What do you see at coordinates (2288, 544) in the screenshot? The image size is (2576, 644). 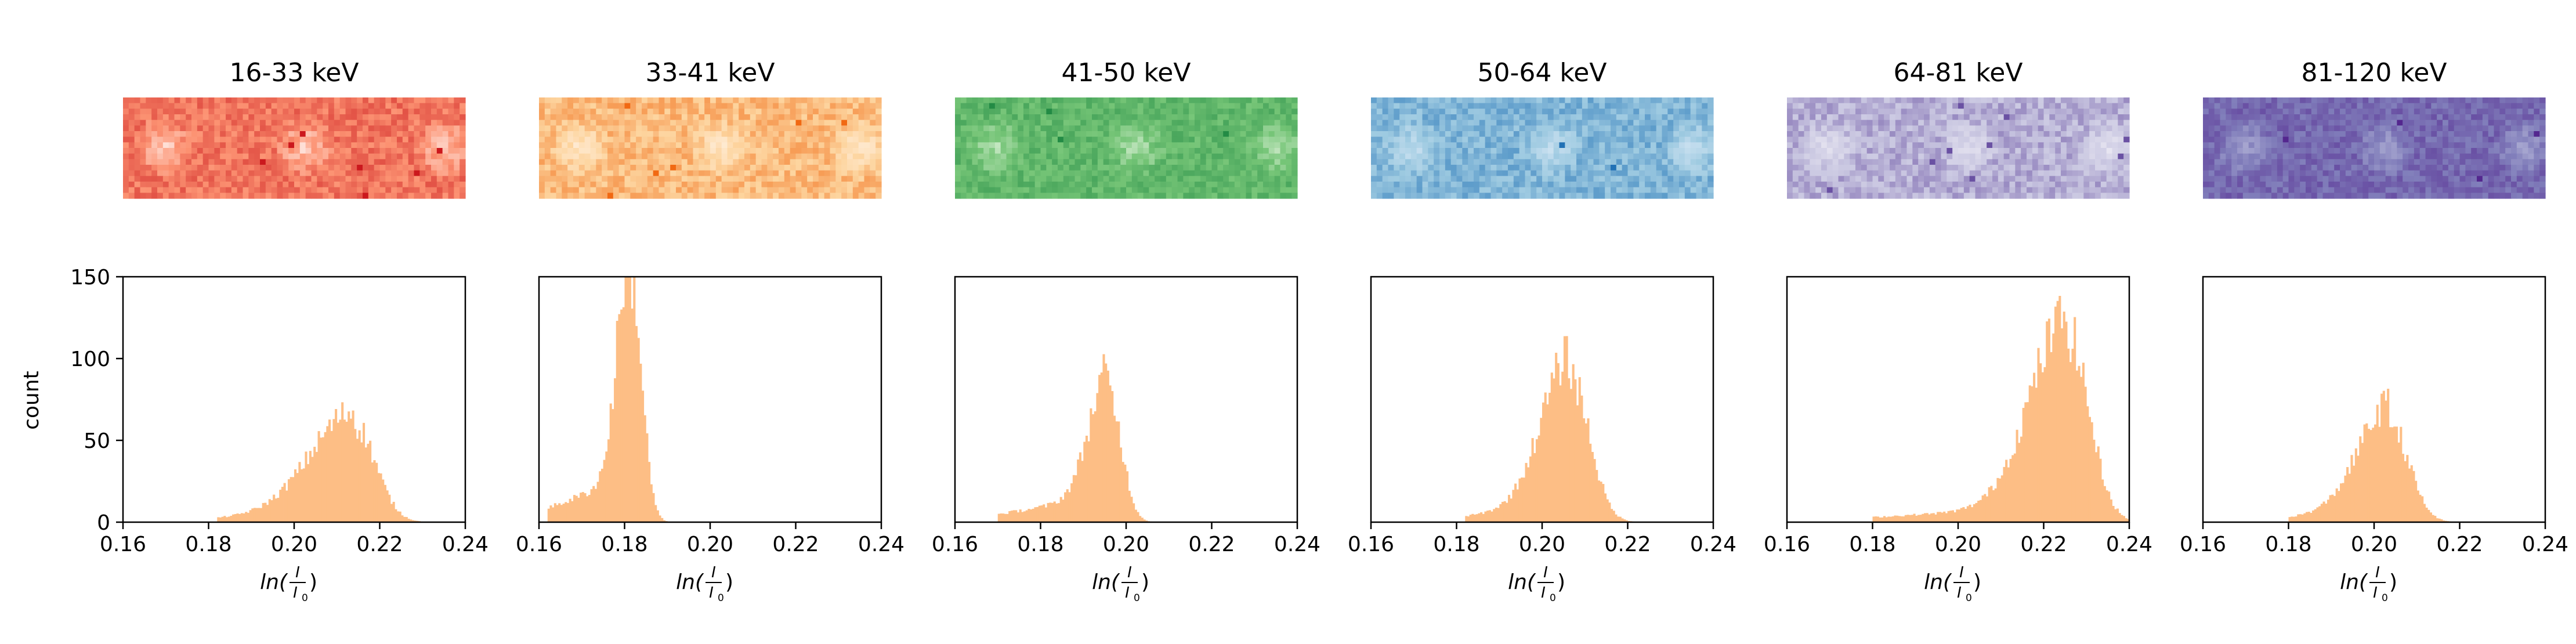 I see `x-tick-label: 0.18` at bounding box center [2288, 544].